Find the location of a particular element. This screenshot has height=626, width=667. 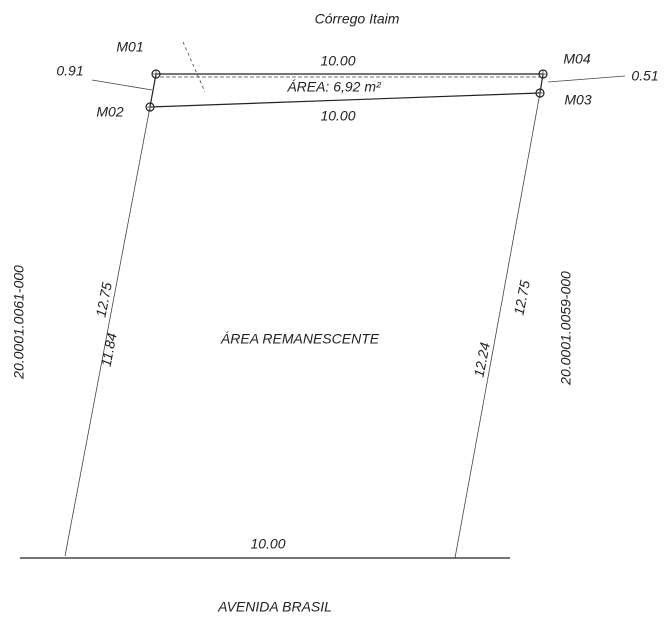

point-label: M01 is located at coordinates (129, 47).